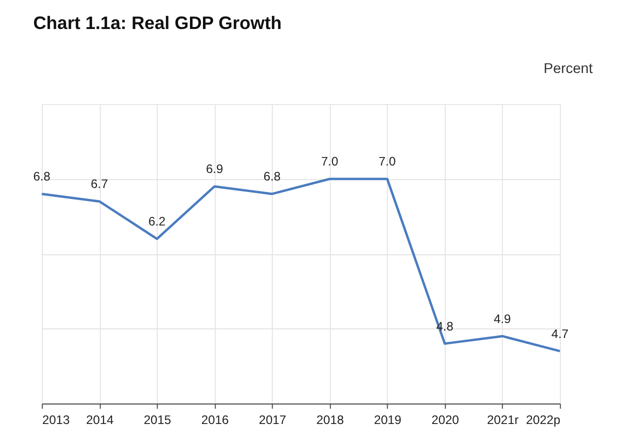  What do you see at coordinates (215, 419) in the screenshot?
I see `x-tick-label: 2016` at bounding box center [215, 419].